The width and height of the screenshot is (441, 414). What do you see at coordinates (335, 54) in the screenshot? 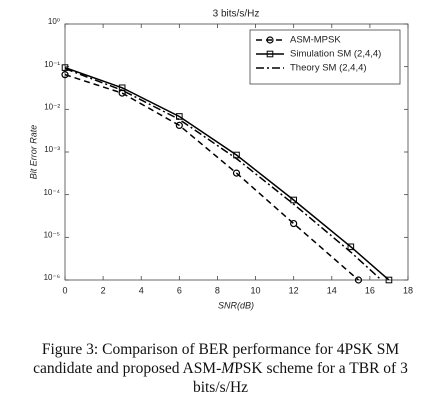
I see `legend-label: Simulation SM (2,4,4)` at bounding box center [335, 54].